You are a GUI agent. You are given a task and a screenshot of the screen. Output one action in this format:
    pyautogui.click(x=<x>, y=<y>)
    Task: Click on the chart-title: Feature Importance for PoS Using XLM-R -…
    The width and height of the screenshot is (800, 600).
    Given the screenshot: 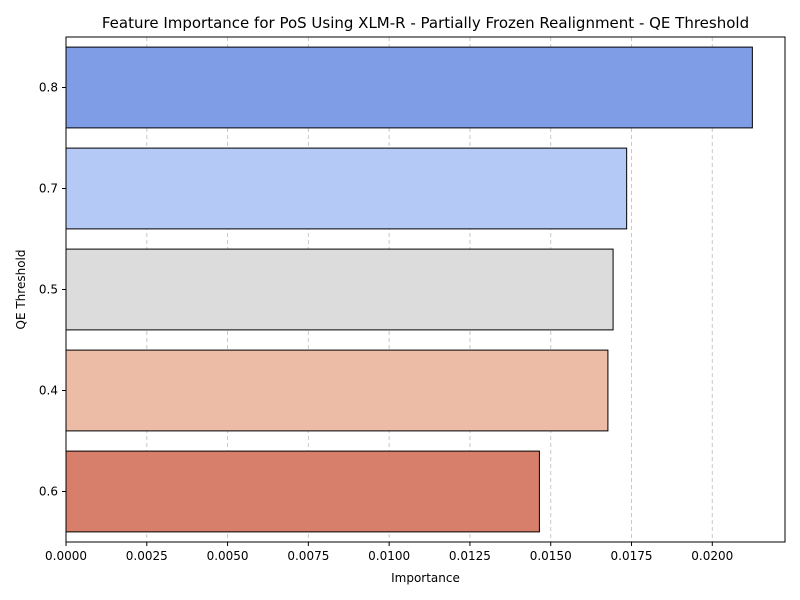 What is the action you would take?
    pyautogui.click(x=425, y=23)
    